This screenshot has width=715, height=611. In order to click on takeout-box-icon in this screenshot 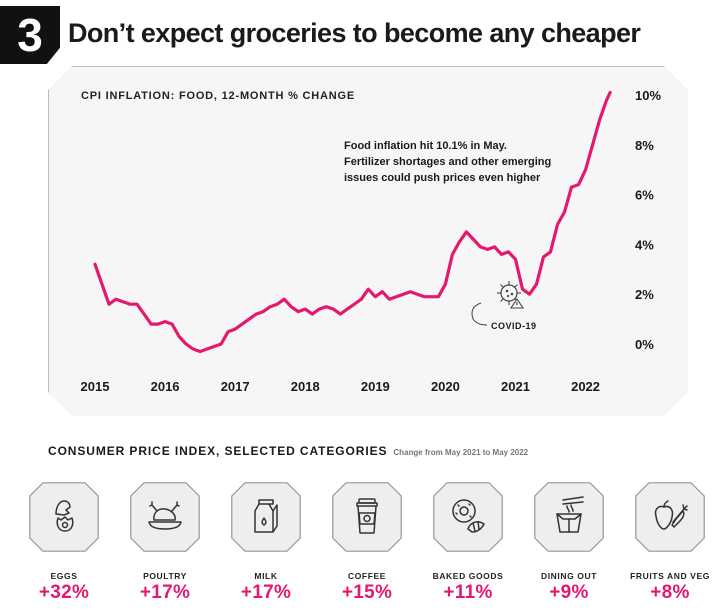, I will do `click(570, 514)`.